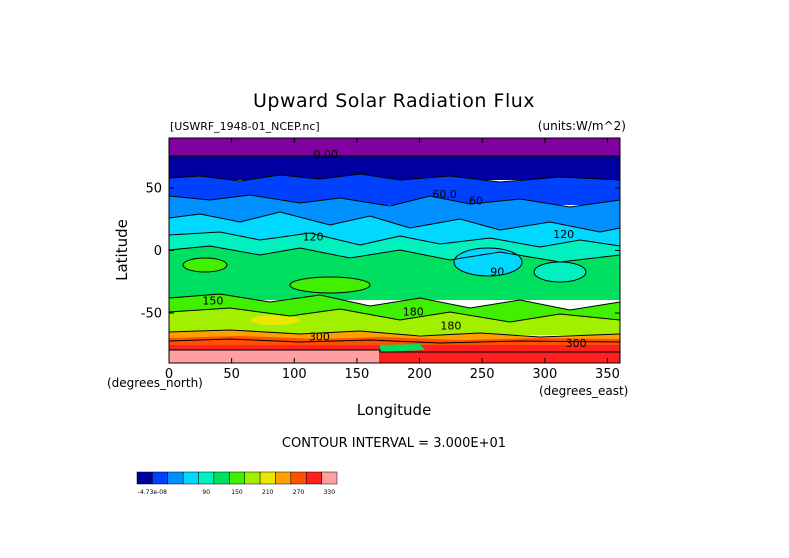 This screenshot has height=558, width=789. I want to click on y-axis-label: Latitude, so click(122, 250).